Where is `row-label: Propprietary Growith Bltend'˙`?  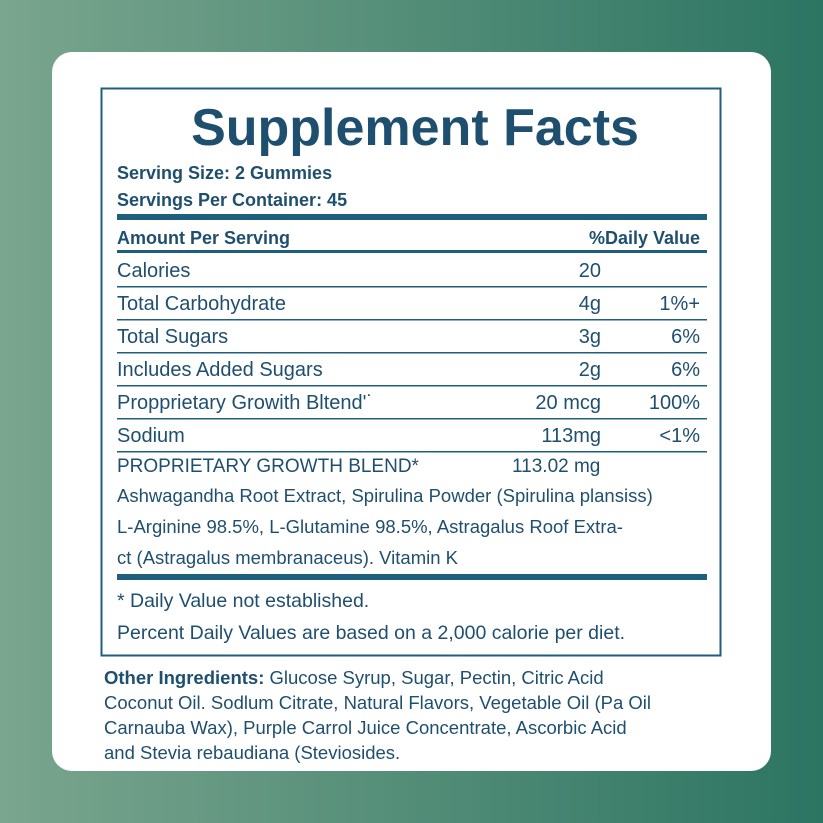
row-label: Propprietary Growith Bltend'˙ is located at coordinates (245, 403).